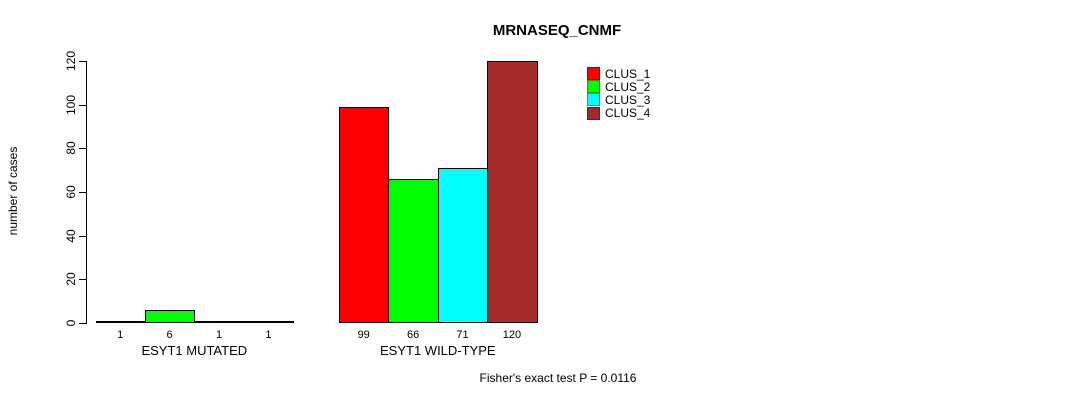  Describe the element at coordinates (169, 335) in the screenshot. I see `bar-value-label: 6` at that location.